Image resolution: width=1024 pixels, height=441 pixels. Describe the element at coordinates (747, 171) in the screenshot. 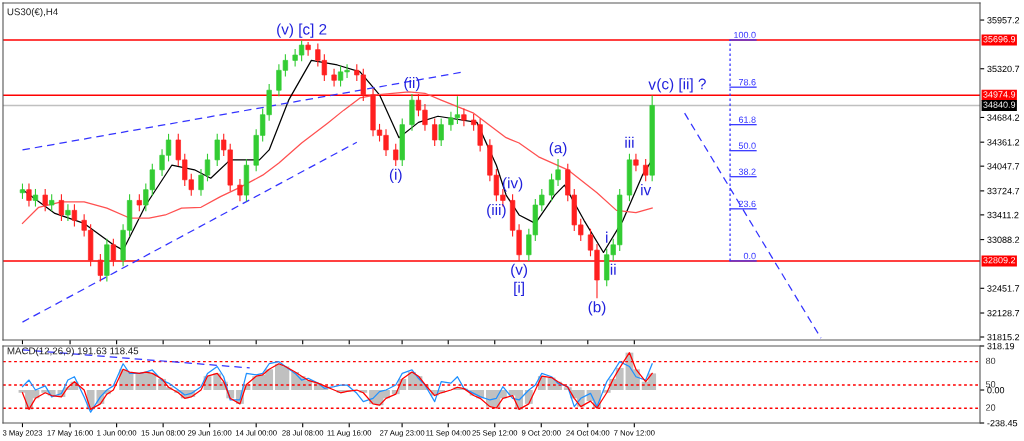

I see `series-label: 38.2` at that location.